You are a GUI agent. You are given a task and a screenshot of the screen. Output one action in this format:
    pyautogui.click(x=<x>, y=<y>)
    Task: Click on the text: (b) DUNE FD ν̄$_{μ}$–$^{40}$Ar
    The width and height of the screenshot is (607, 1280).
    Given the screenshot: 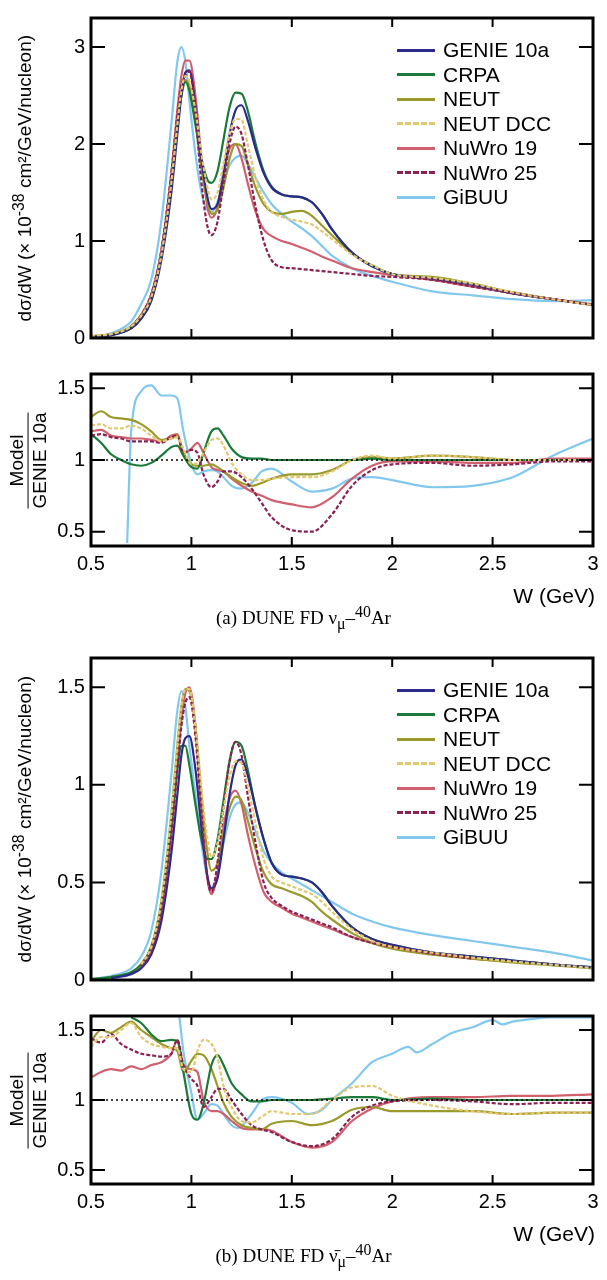 What is the action you would take?
    pyautogui.click(x=303, y=1256)
    